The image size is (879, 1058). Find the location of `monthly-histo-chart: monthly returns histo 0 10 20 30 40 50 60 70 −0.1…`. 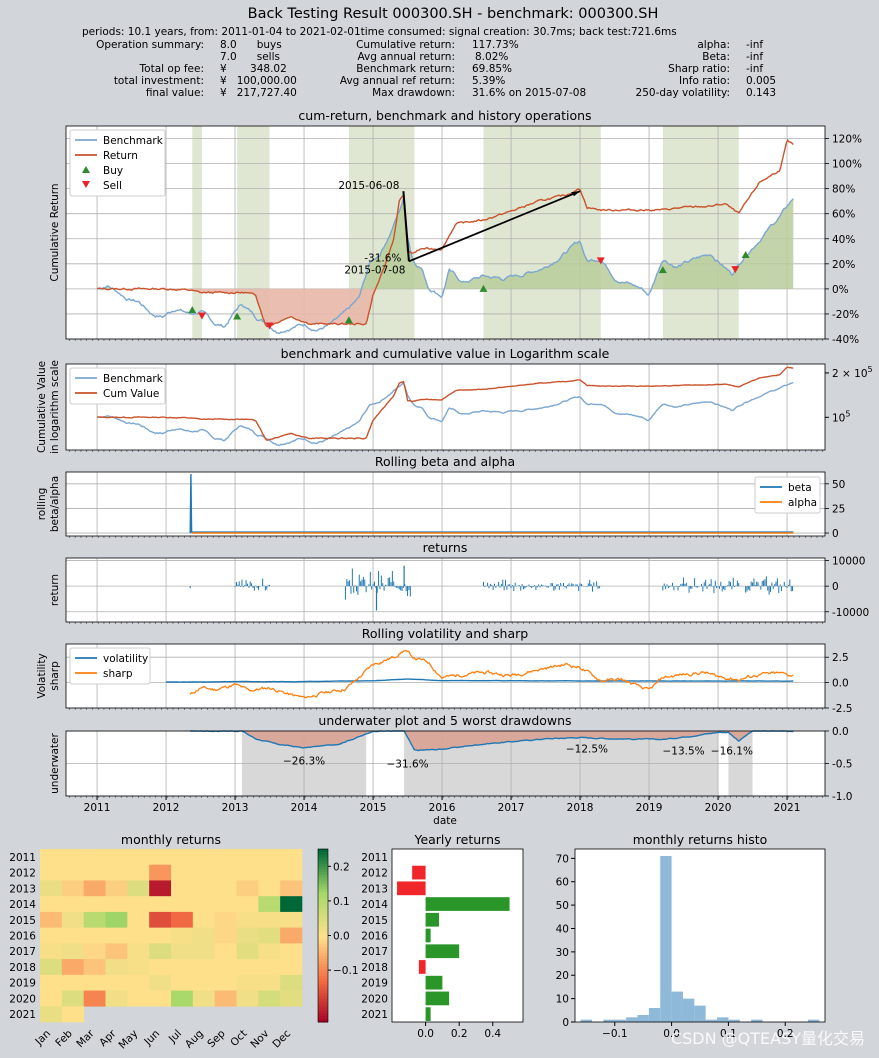

monthly-histo-chart: monthly returns histo 0 10 20 30 40 50 60 70 −0.1… is located at coordinates (691, 936).